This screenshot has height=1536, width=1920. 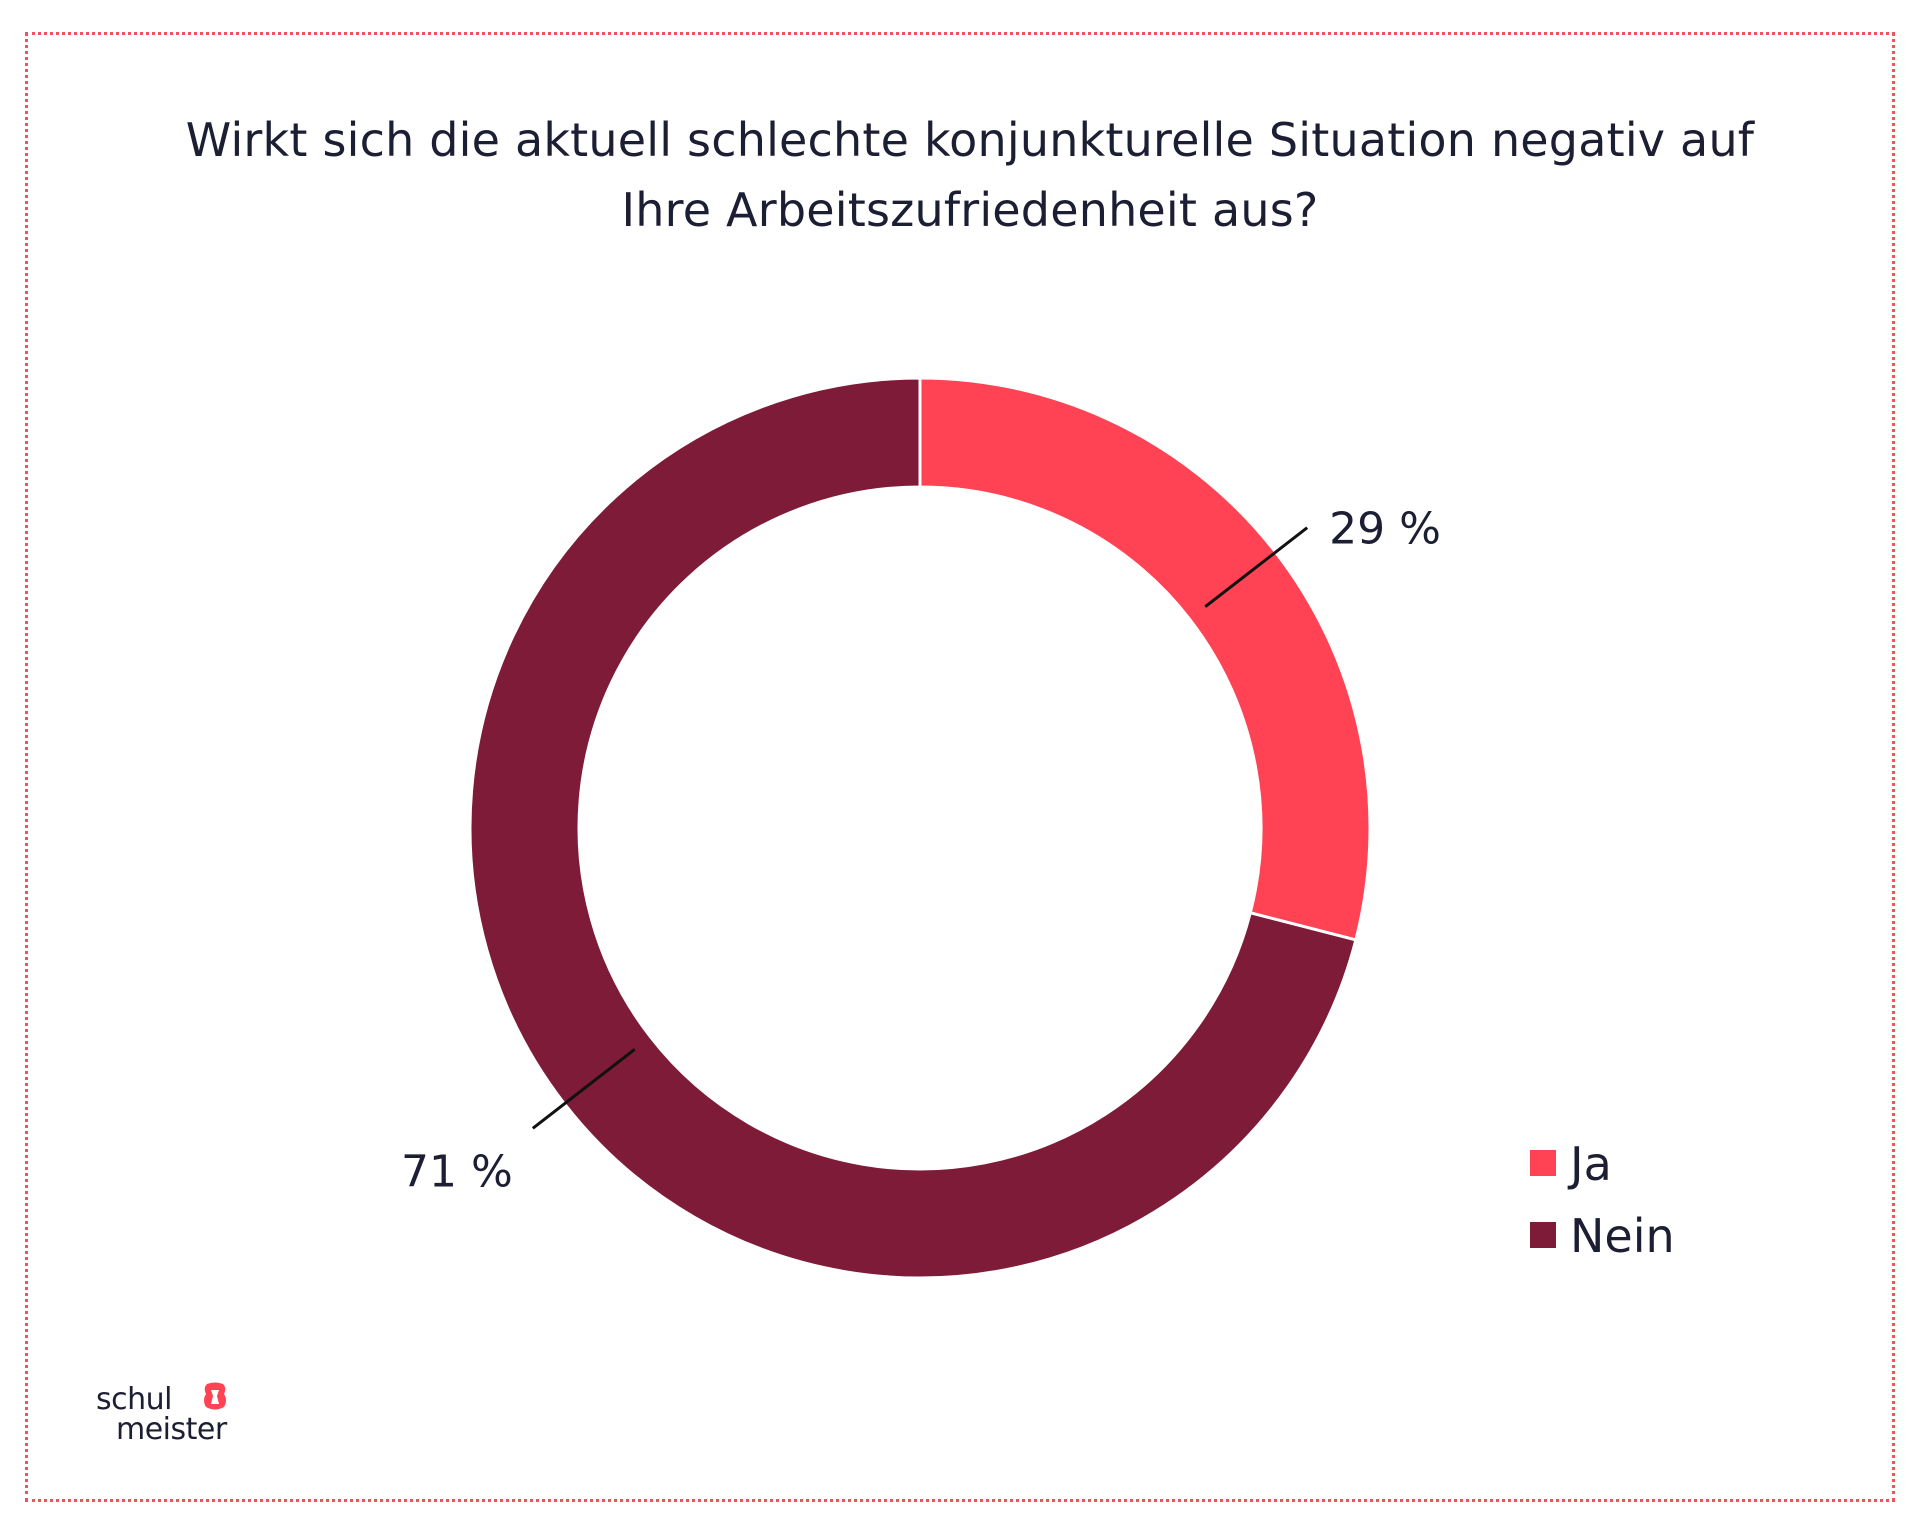 I want to click on slice-ja, so click(x=1145, y=659).